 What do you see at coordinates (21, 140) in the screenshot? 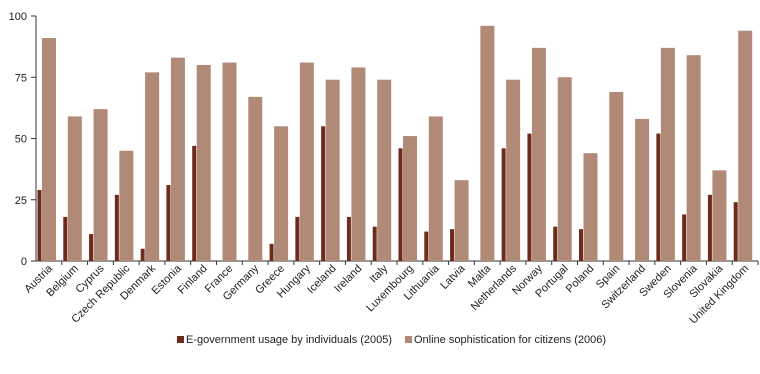
I see `y-tick-label: 50` at bounding box center [21, 140].